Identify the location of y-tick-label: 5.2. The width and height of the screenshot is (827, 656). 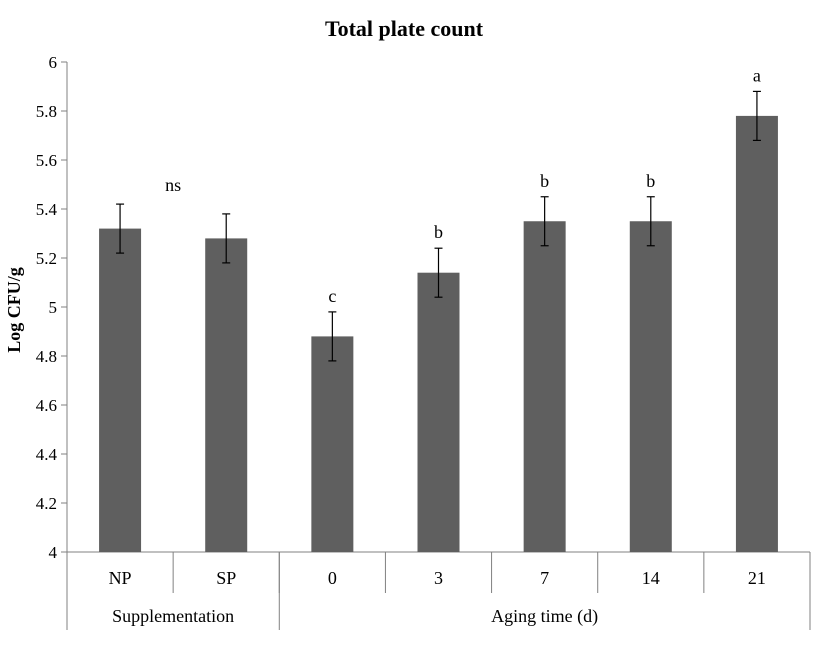
(46, 258).